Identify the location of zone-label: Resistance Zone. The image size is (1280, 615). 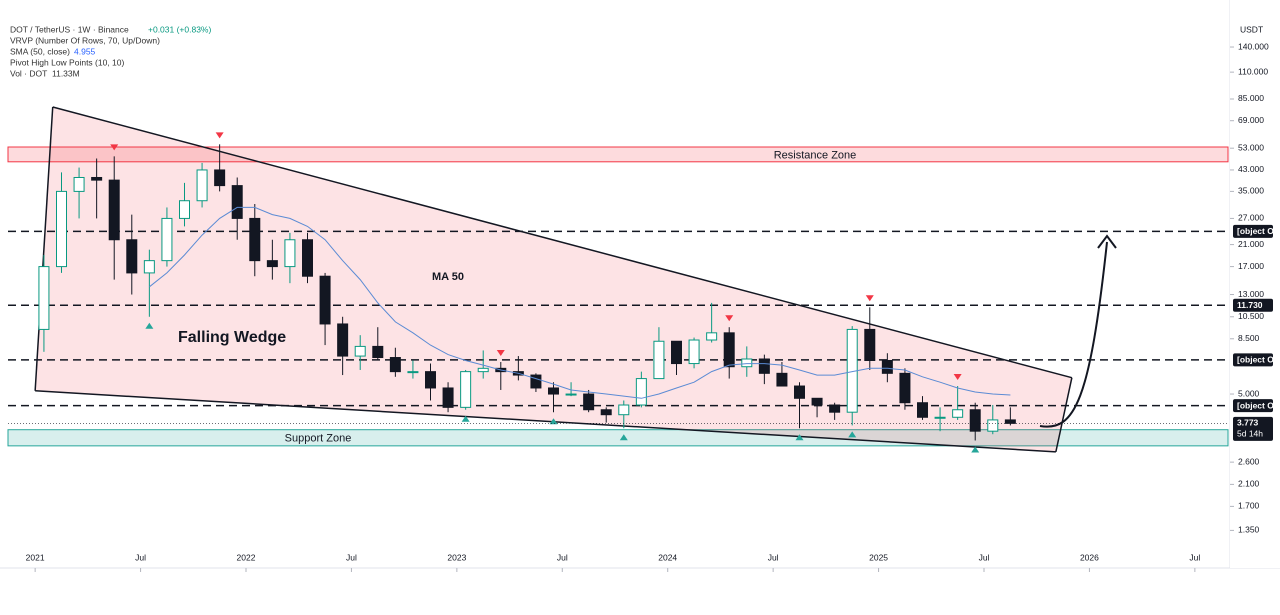
(815, 155).